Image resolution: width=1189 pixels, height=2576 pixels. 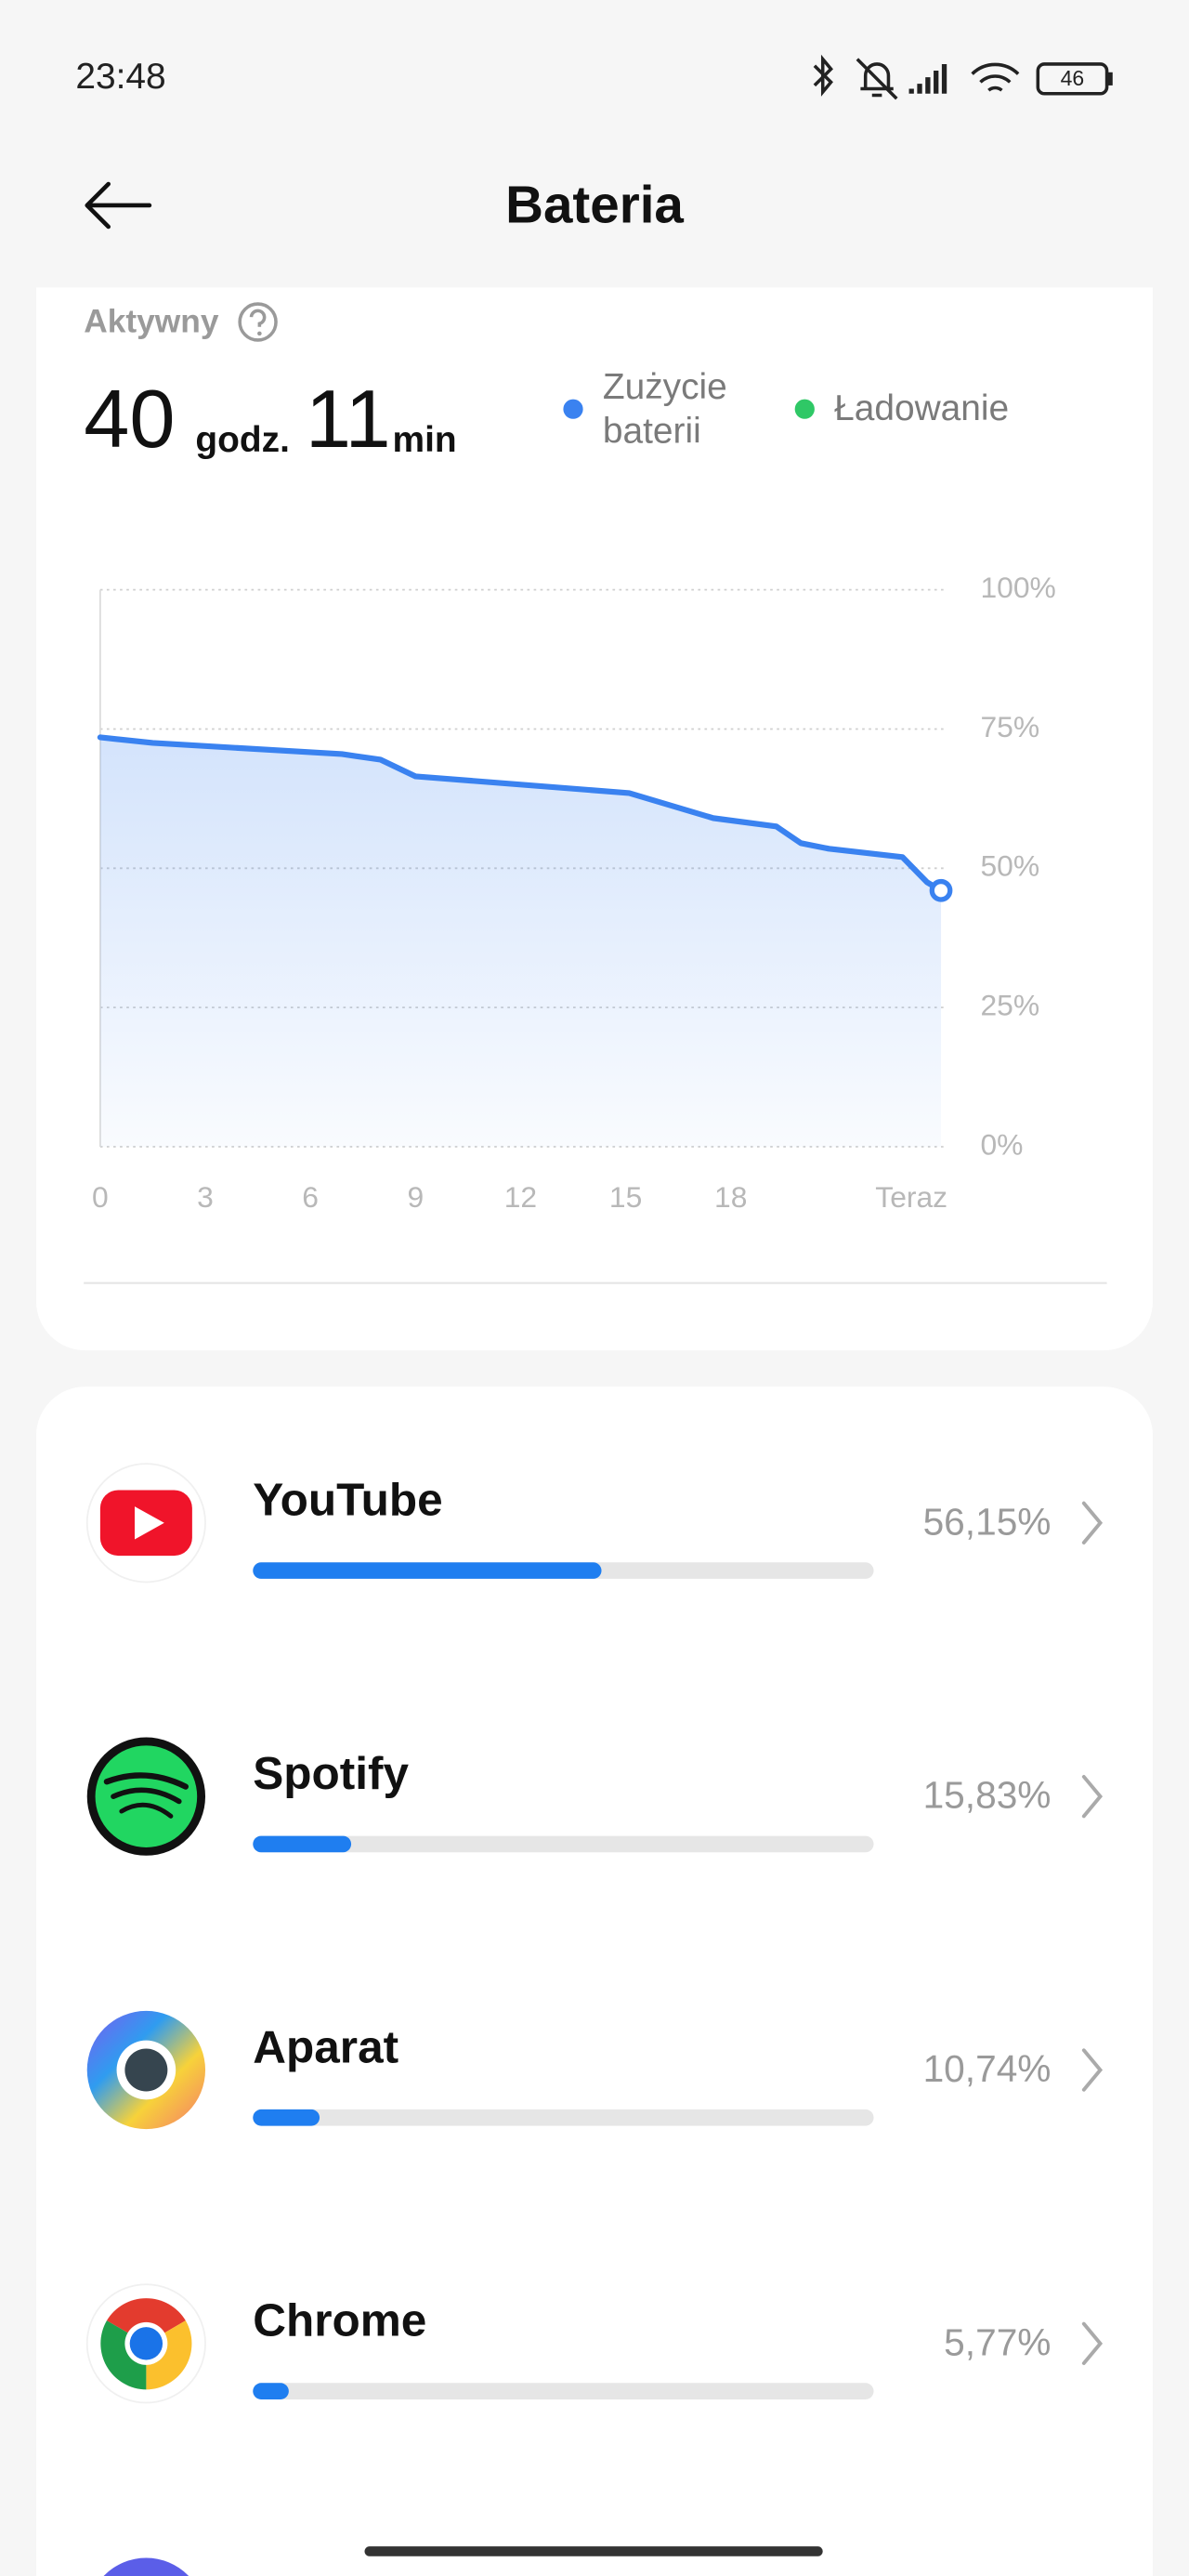 I want to click on app-name: Aparat, so click(x=326, y=2046).